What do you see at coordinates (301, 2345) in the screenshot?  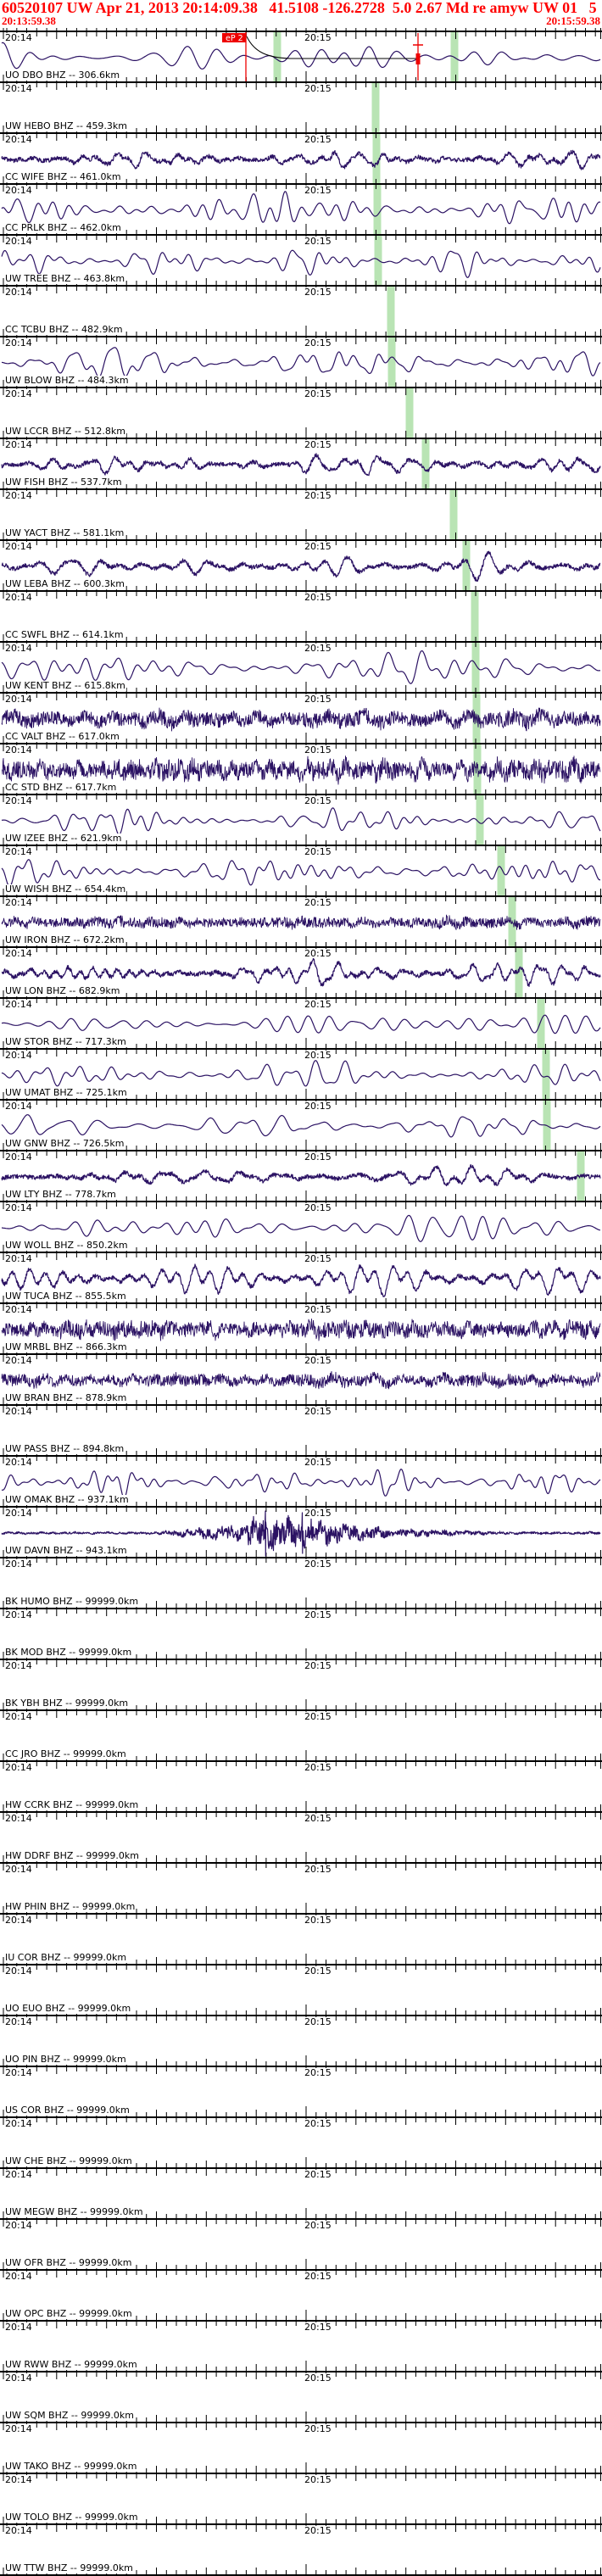 I see `trace-row-uw-rww: 20:14 20:15 UW RWW BHZ -- 99999.0km` at bounding box center [301, 2345].